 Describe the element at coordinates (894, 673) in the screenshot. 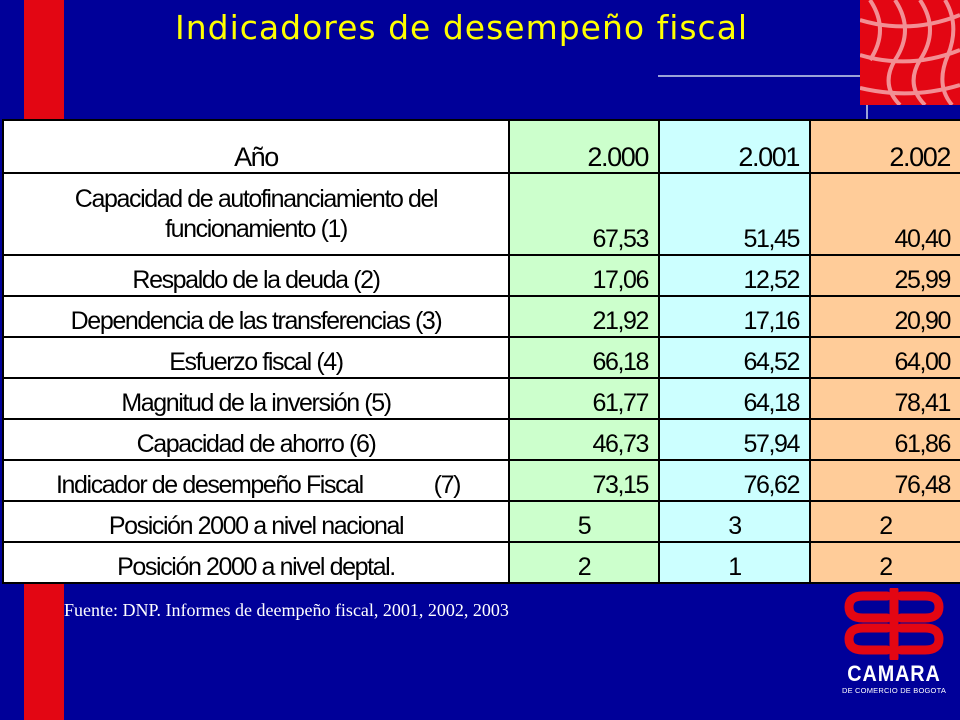

I see `logo-name: CAMARA` at that location.